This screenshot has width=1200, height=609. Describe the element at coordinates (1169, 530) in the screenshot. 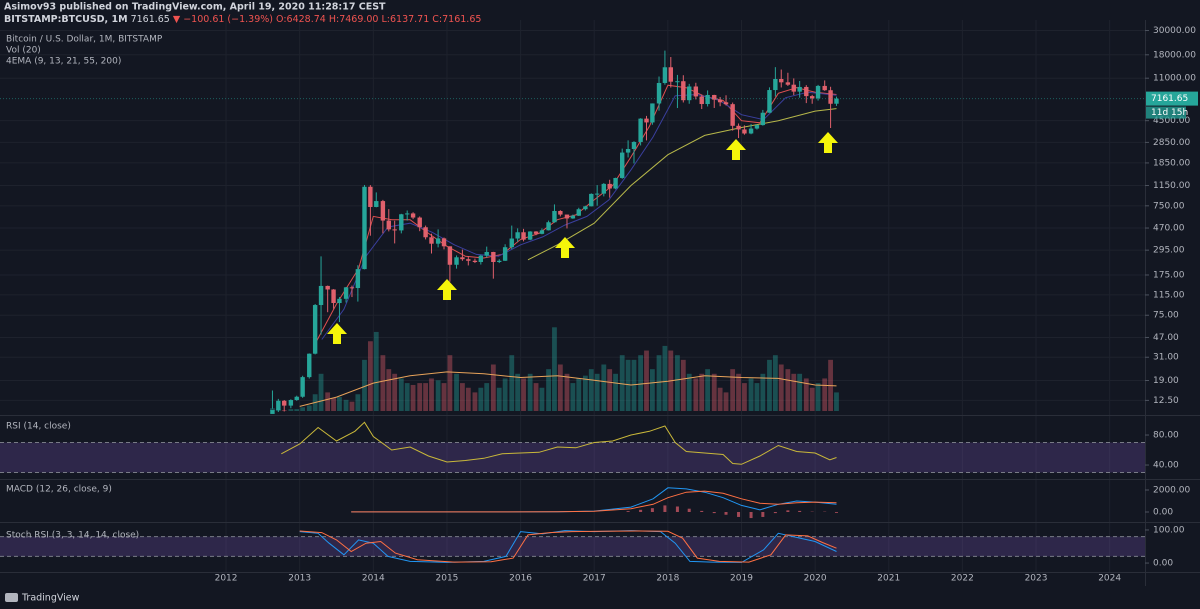

I see `y-tick-label: 100.00` at that location.